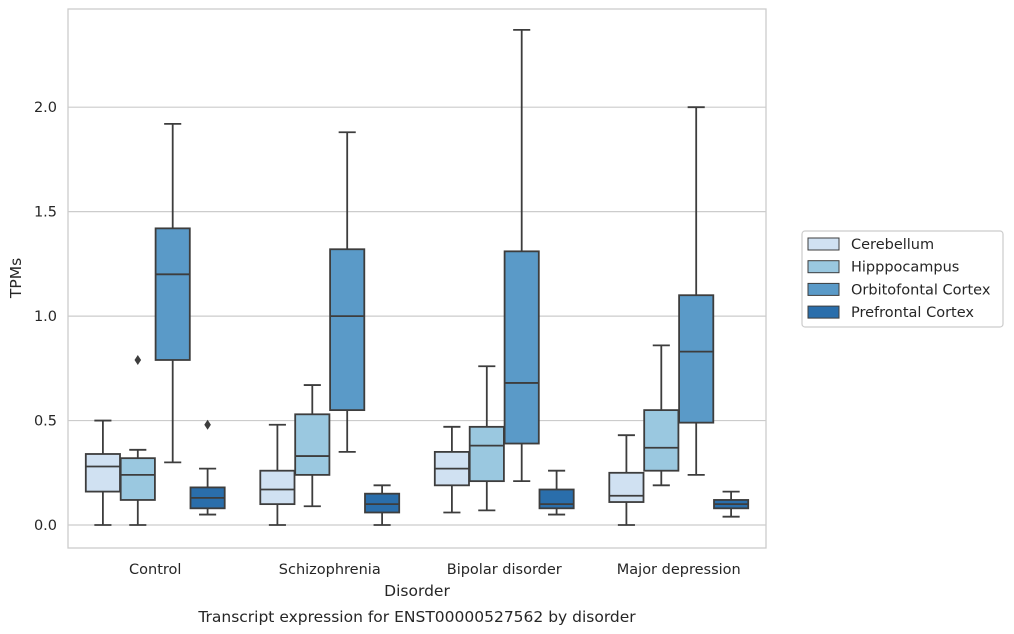  Describe the element at coordinates (45, 213) in the screenshot. I see `y-tick-label: 1.5` at that location.